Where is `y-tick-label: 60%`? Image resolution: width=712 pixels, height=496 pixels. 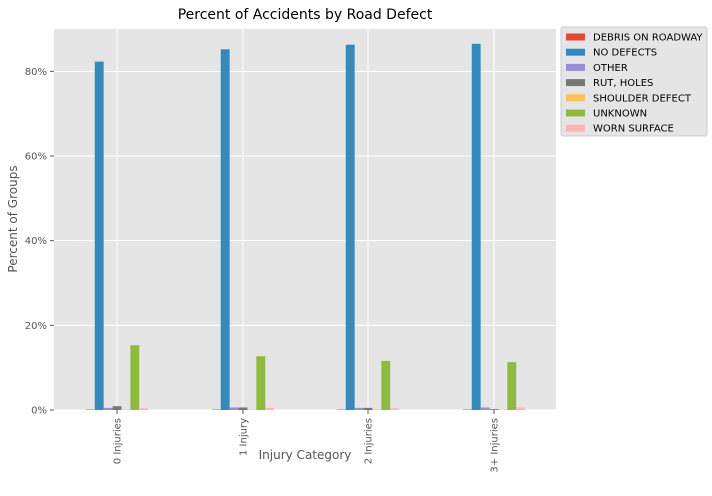 y-tick-label: 60% is located at coordinates (36, 157).